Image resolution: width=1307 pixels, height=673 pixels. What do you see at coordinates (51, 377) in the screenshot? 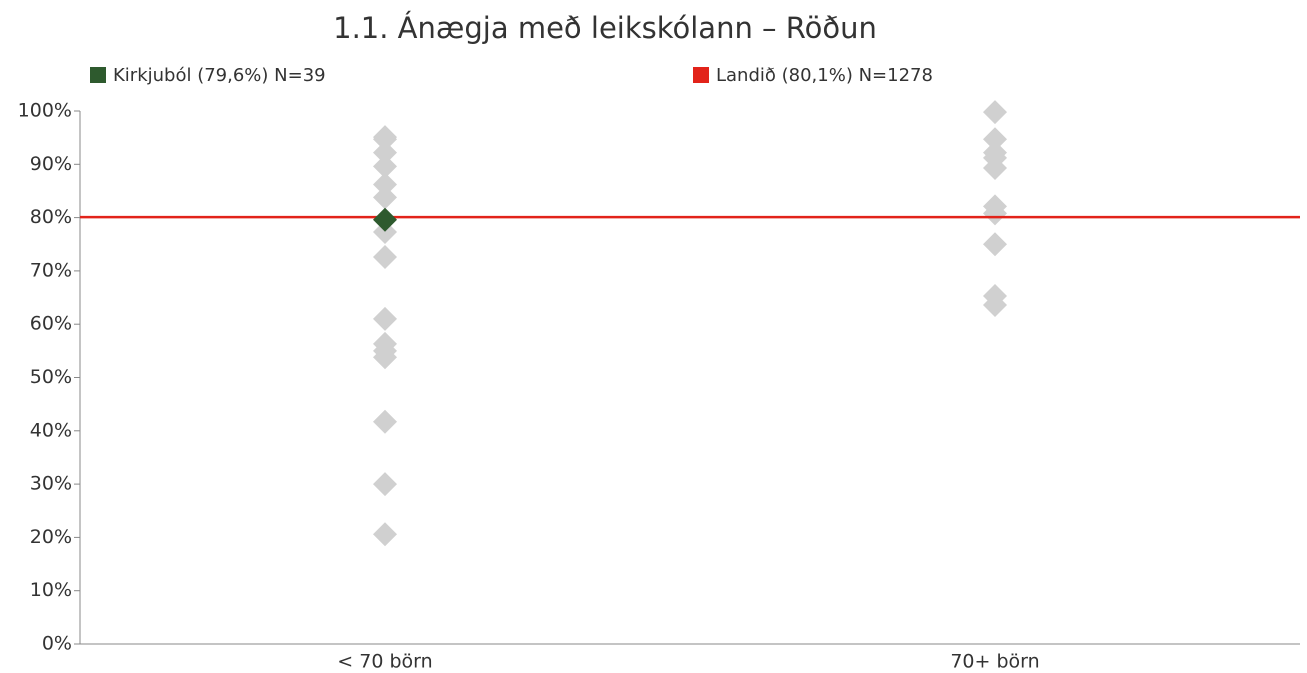
I see `y-tick-label: 50%` at bounding box center [51, 377].